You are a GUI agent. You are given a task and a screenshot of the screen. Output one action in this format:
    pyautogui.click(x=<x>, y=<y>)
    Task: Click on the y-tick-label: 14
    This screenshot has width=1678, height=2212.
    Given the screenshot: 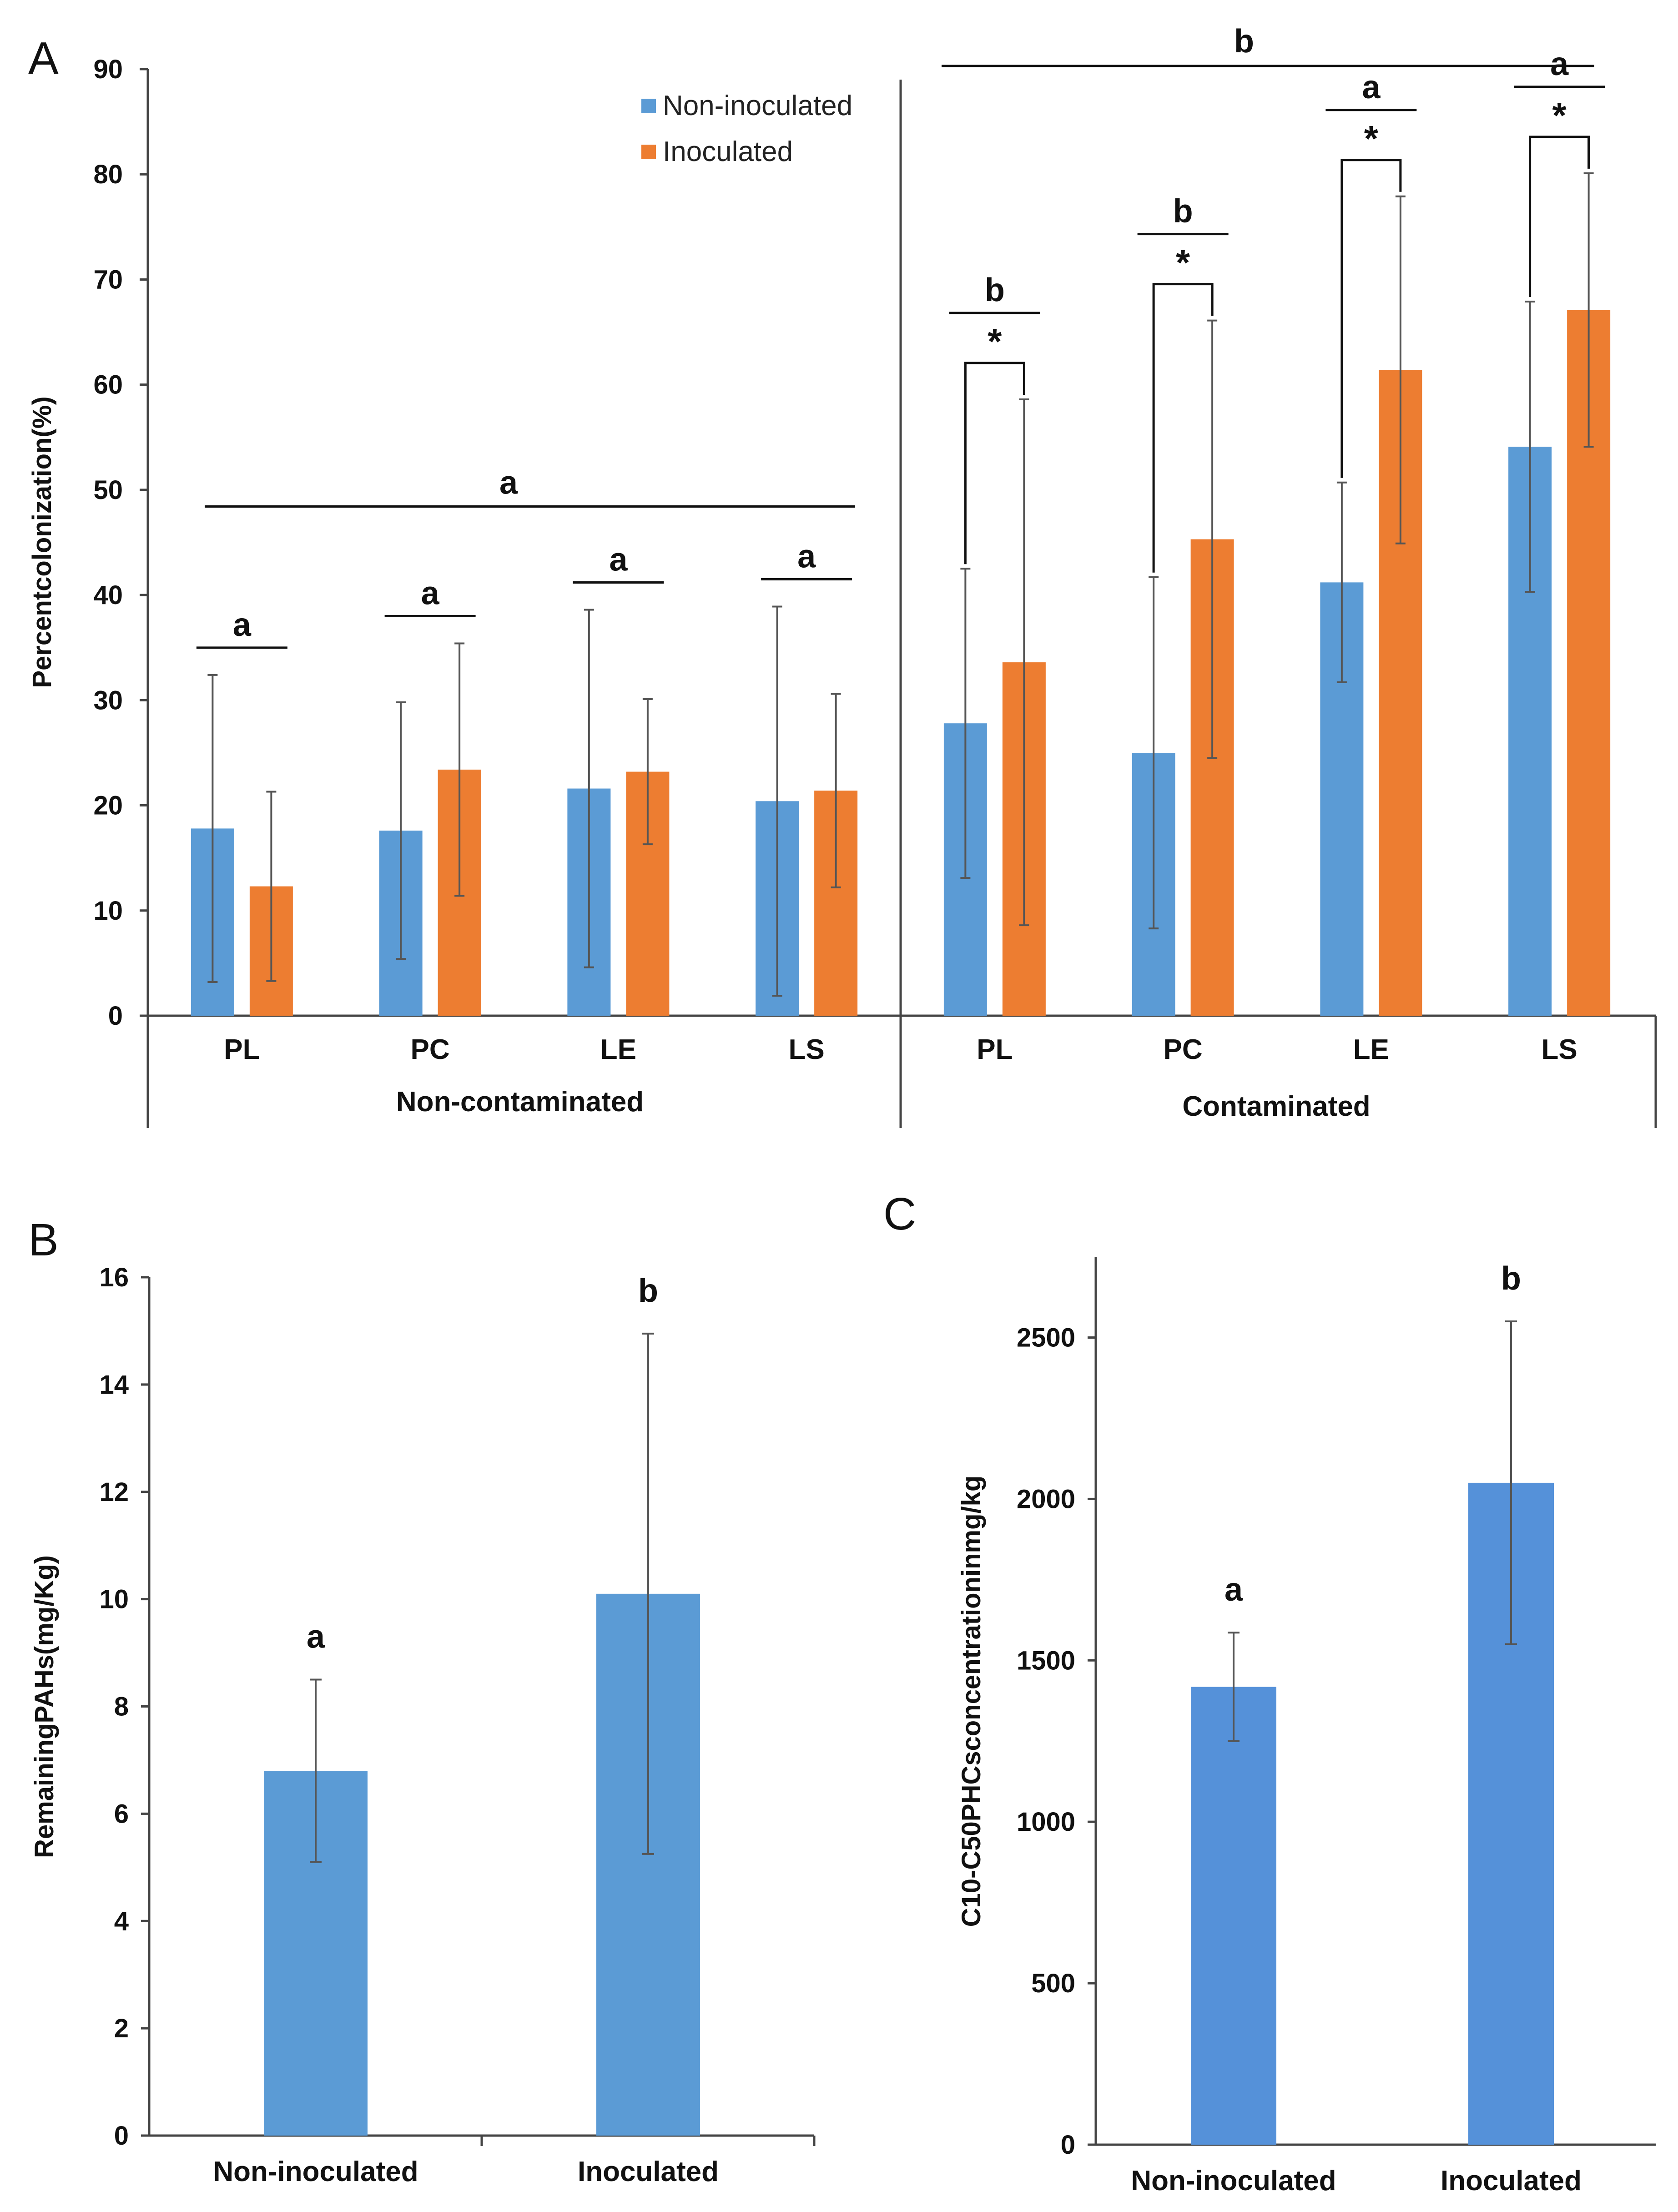 What is the action you would take?
    pyautogui.click(x=114, y=1385)
    